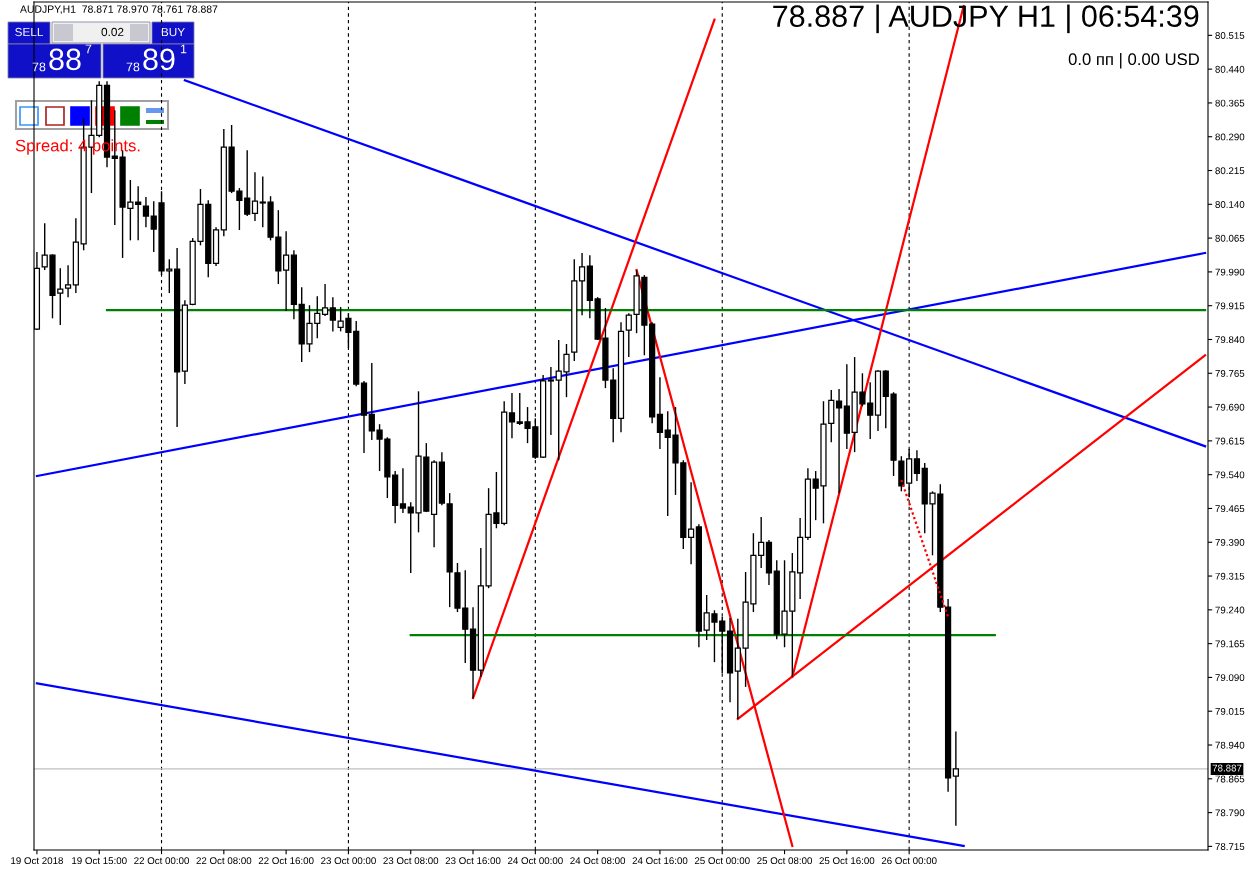 The width and height of the screenshot is (1252, 872). Describe the element at coordinates (784, 861) in the screenshot. I see `x-tick-label: 25 Oct 08:00` at that location.